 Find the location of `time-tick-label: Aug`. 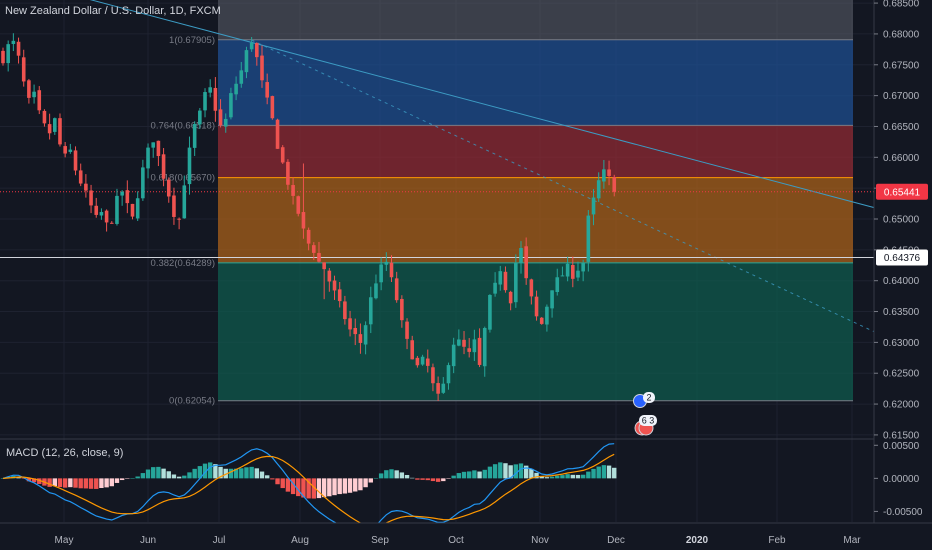

time-tick-label: Aug is located at coordinates (300, 540).